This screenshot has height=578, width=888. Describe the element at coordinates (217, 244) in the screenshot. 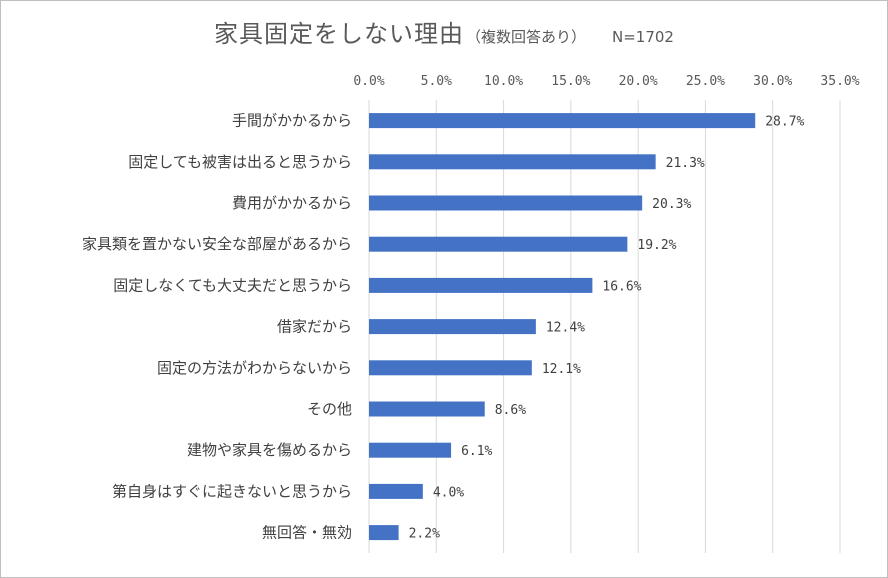

I see `category-label: 家具類を置かない安全な部屋があるから` at that location.